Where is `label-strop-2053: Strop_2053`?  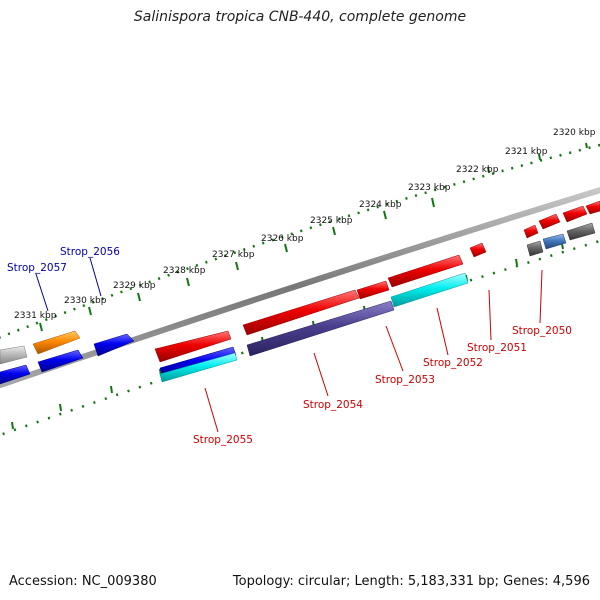
label-strop-2053: Strop_2053 is located at coordinates (405, 380).